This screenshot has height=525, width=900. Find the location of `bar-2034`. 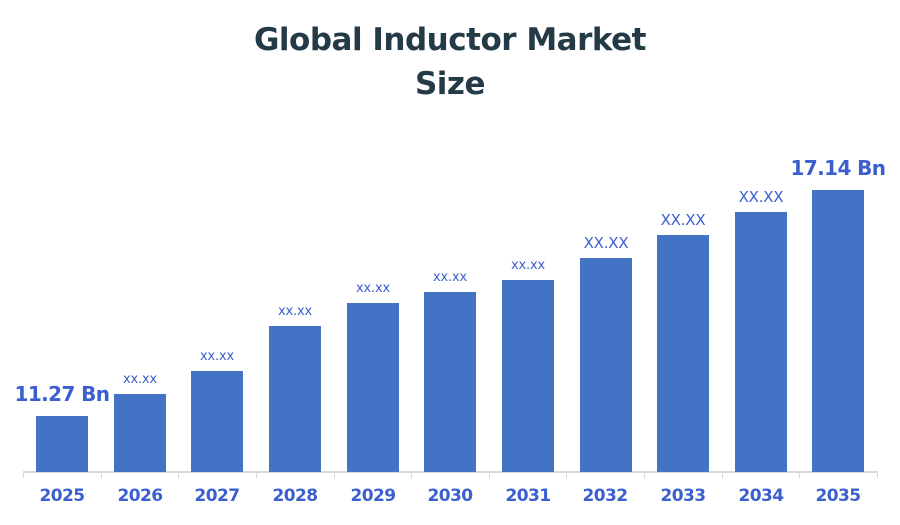

bar-2034 is located at coordinates (761, 342).